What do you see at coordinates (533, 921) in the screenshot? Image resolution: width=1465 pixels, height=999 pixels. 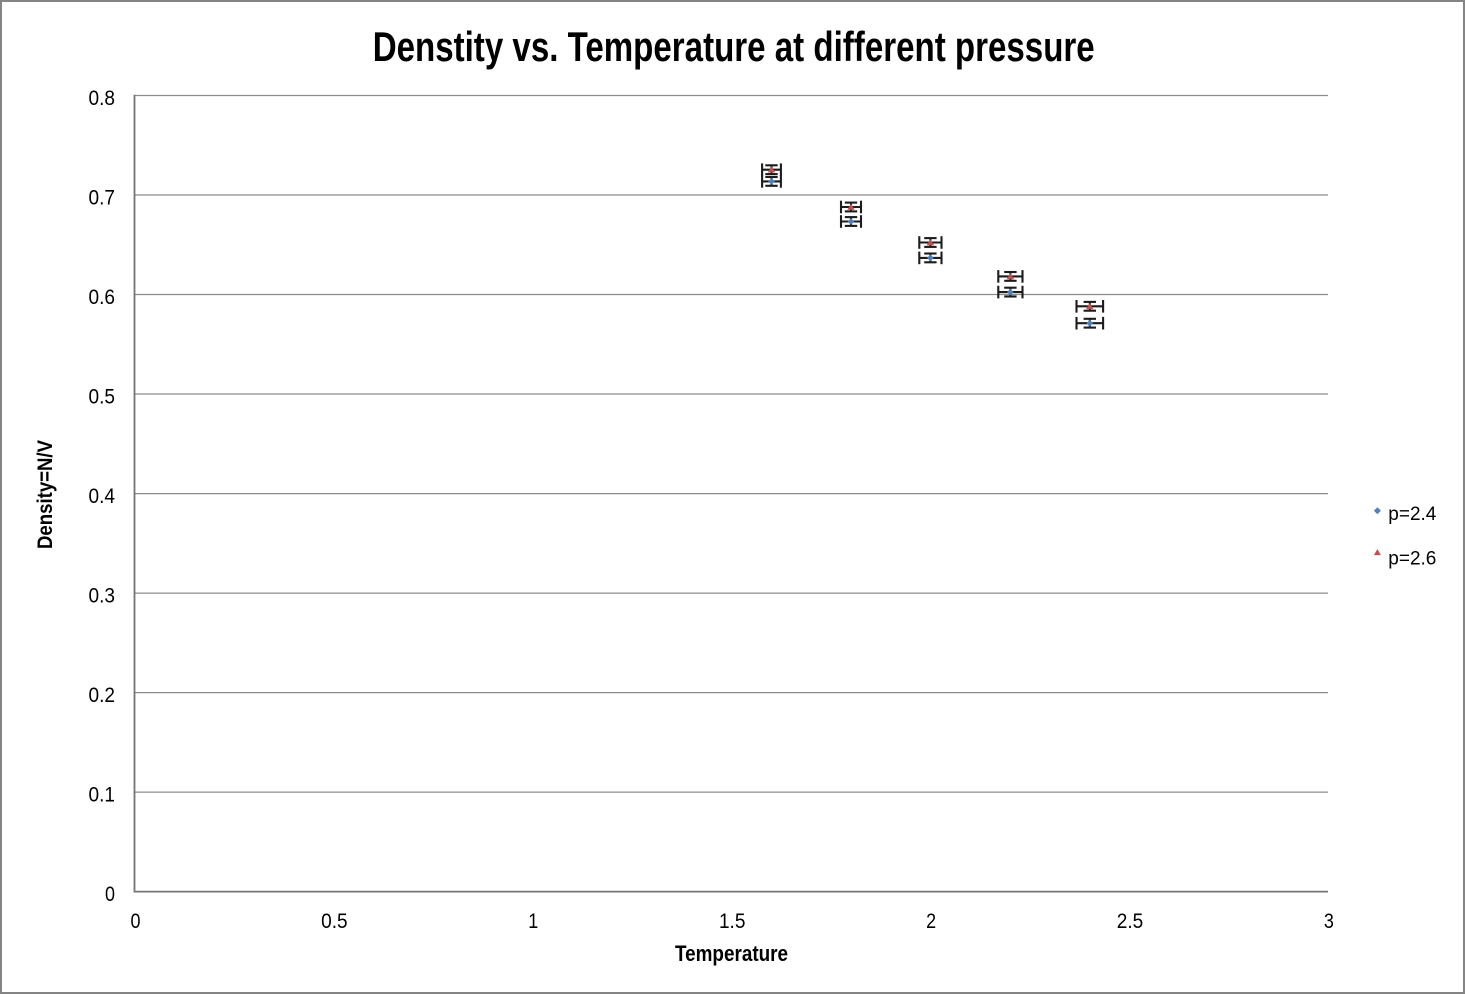 I see `svg-text: 1` at bounding box center [533, 921].